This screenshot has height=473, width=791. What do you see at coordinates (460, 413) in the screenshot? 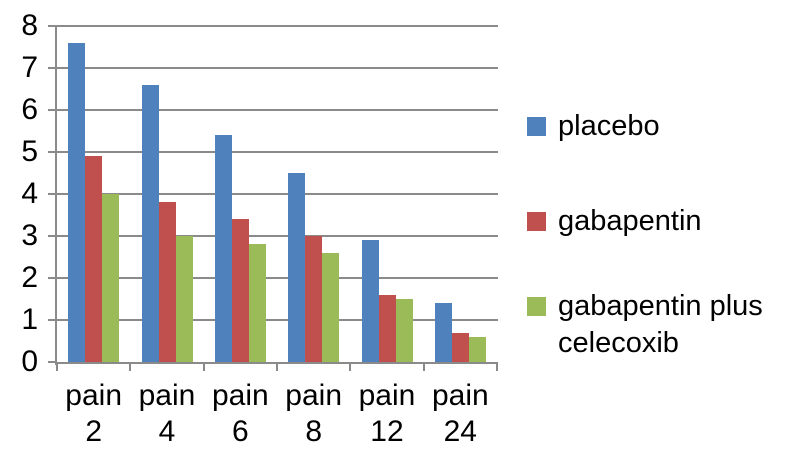
I see `x-category-label: pain 24` at bounding box center [460, 413].